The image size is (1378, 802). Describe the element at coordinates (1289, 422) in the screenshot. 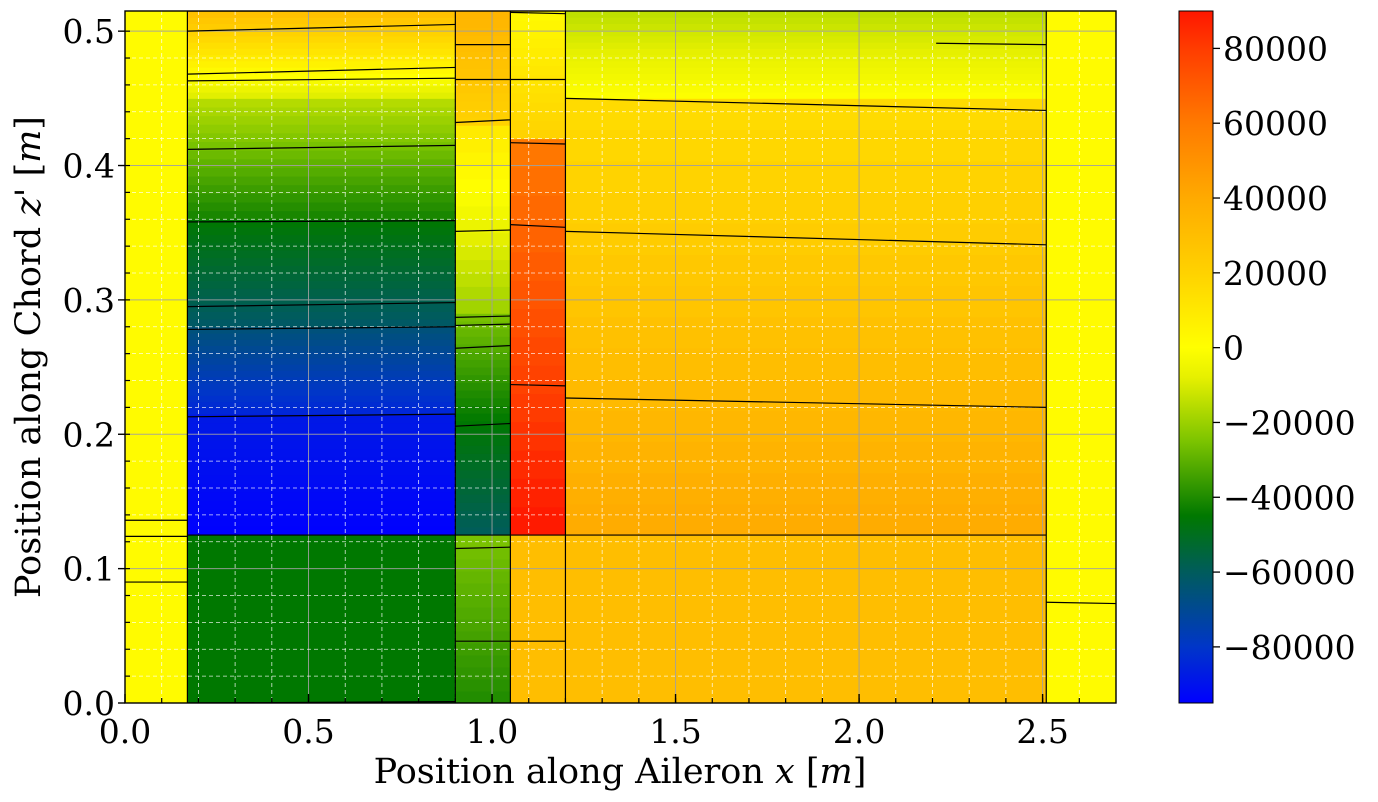

I see `colorbar-tick-label: −20000` at that location.